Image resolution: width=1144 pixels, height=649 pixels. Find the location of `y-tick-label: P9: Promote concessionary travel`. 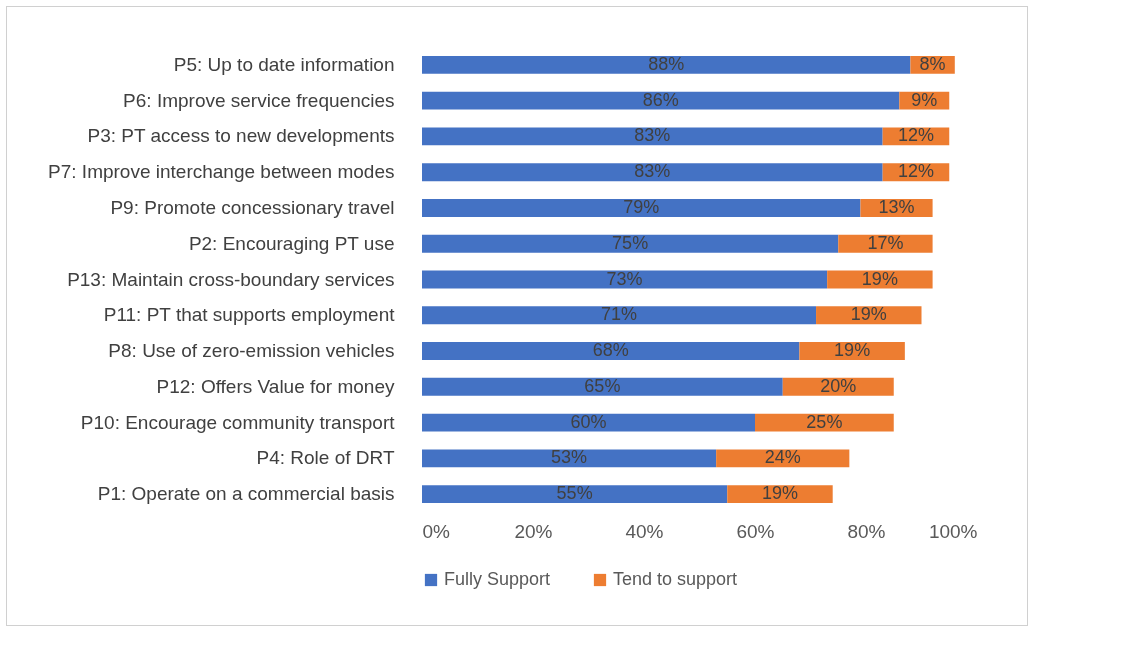

y-tick-label: P9: Promote concessionary travel is located at coordinates (252, 207).